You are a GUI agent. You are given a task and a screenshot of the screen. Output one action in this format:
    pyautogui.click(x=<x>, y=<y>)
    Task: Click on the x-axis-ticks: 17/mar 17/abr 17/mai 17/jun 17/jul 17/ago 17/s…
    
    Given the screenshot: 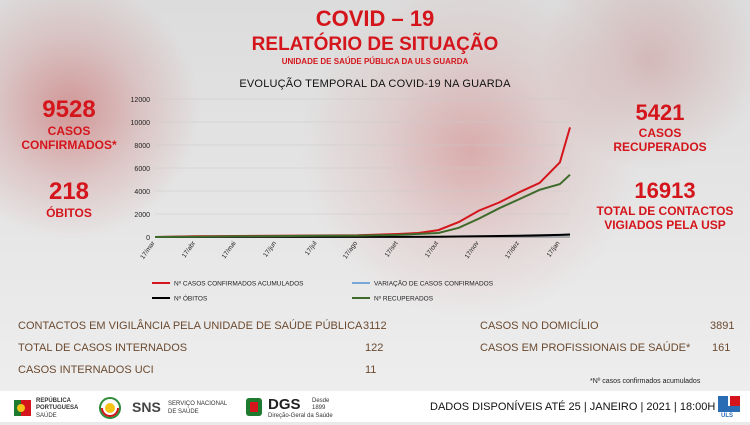 What is the action you would take?
    pyautogui.click(x=350, y=249)
    